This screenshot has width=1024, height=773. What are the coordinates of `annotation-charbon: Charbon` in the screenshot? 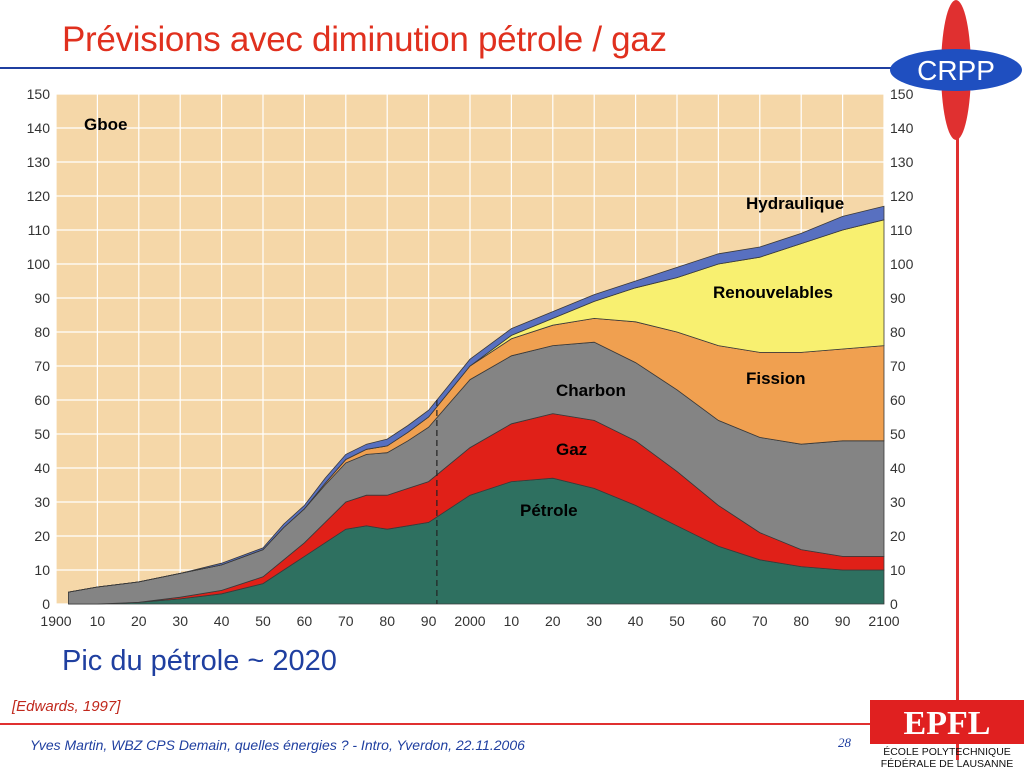 It's located at (591, 390).